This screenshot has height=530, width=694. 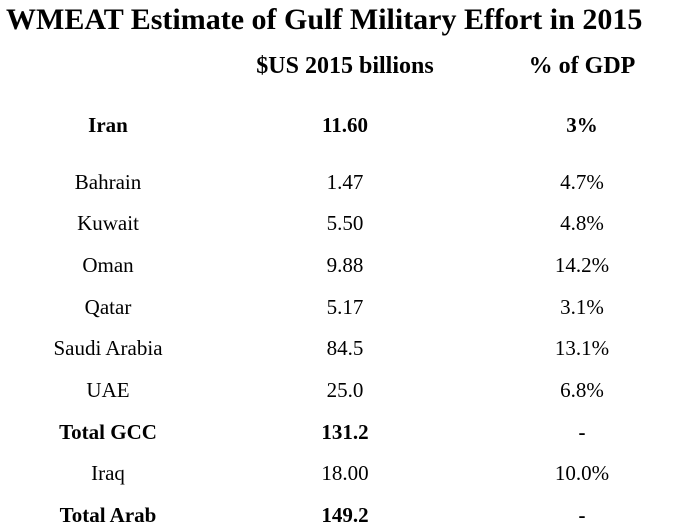 I want to click on table-row-saudi-arabia: Saudi Arabia 84.5 13.1%, so click(x=347, y=348).